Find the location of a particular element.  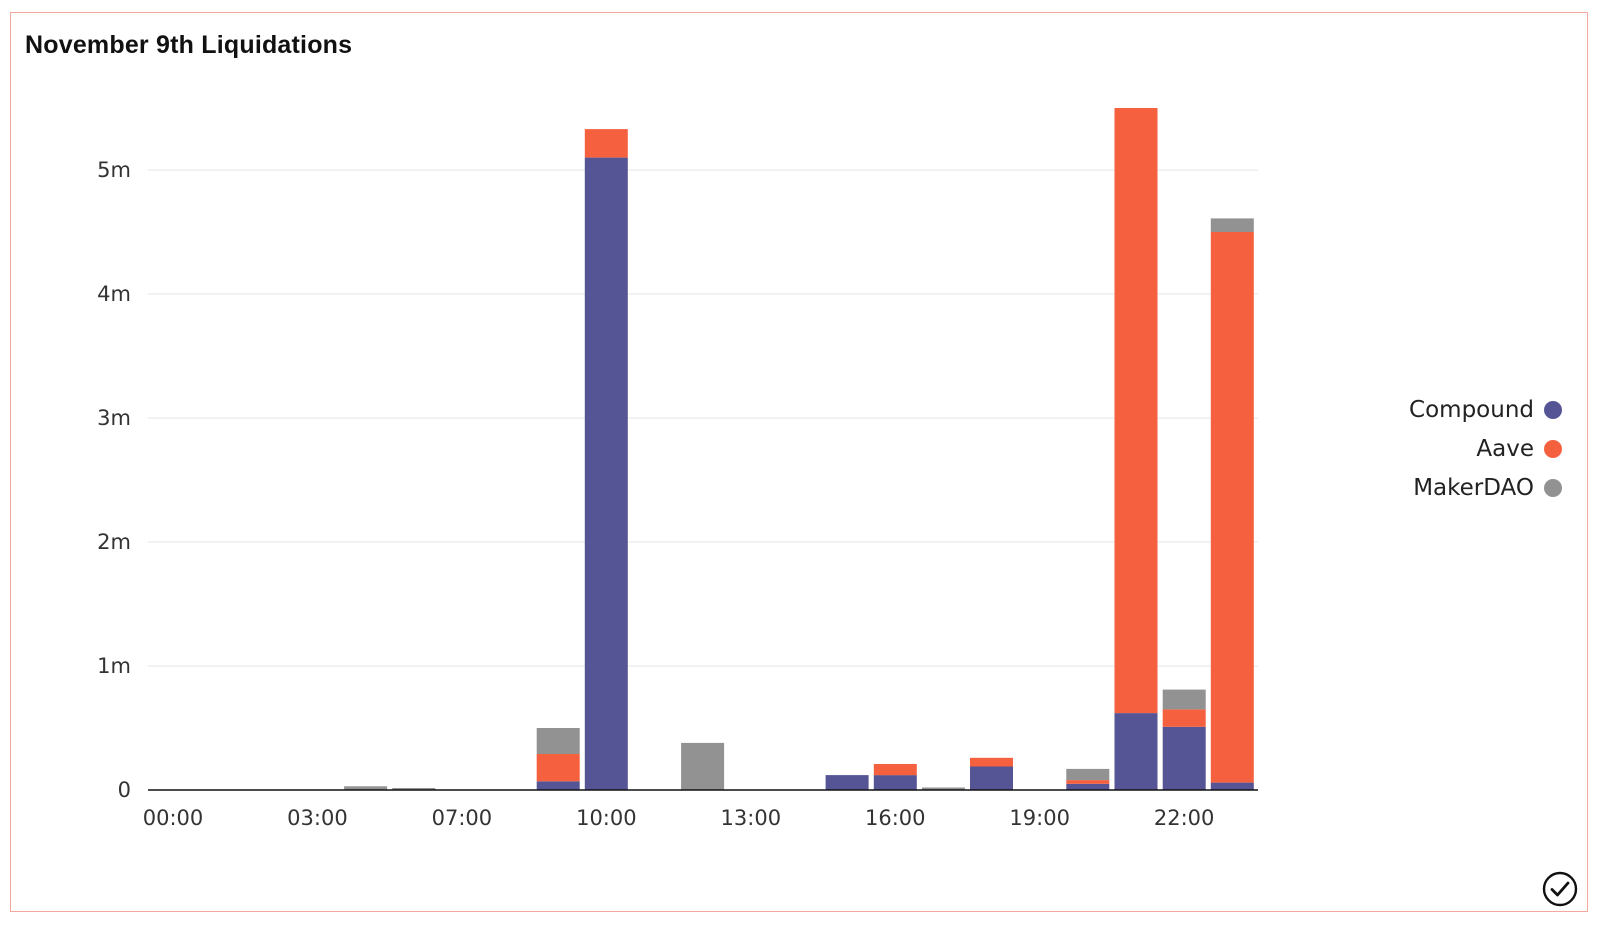

y-tick-label: 2m is located at coordinates (114, 542).